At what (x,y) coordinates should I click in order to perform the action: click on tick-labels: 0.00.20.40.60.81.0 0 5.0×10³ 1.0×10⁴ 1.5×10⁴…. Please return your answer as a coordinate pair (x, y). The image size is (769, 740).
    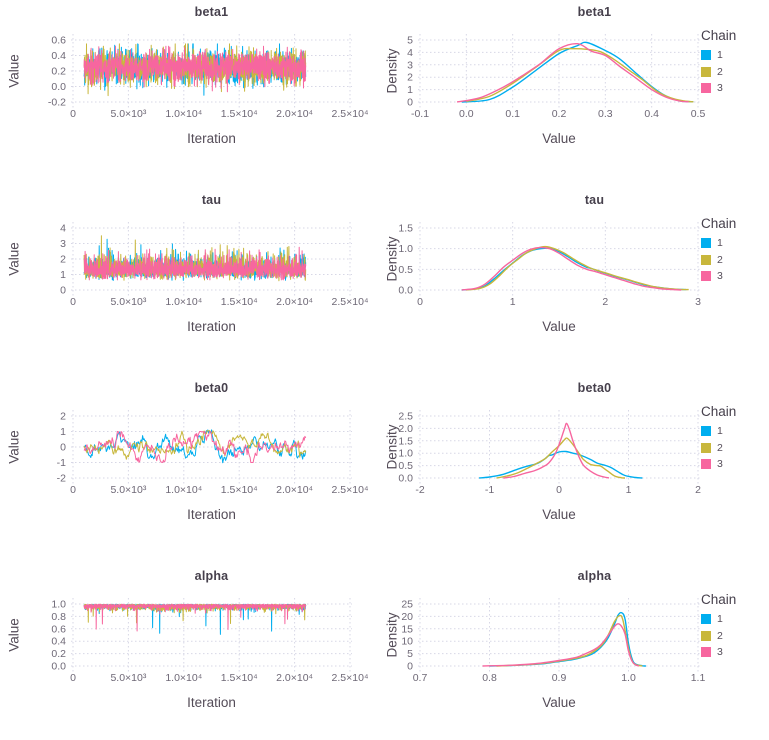
    Looking at the image, I should click on (209, 642).